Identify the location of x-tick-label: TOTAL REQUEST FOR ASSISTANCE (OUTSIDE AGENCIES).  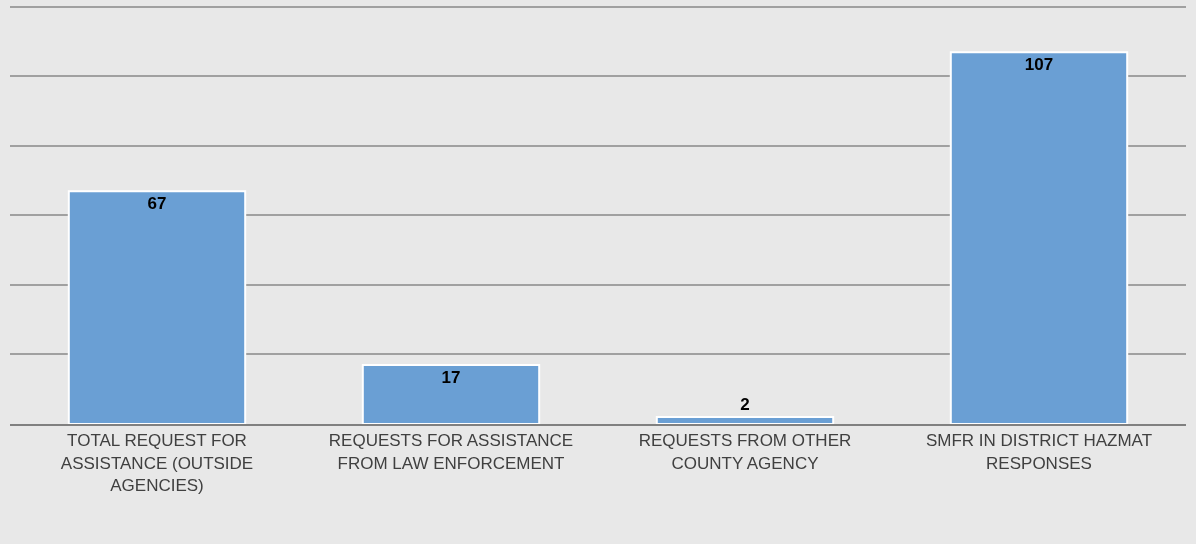
(157, 463).